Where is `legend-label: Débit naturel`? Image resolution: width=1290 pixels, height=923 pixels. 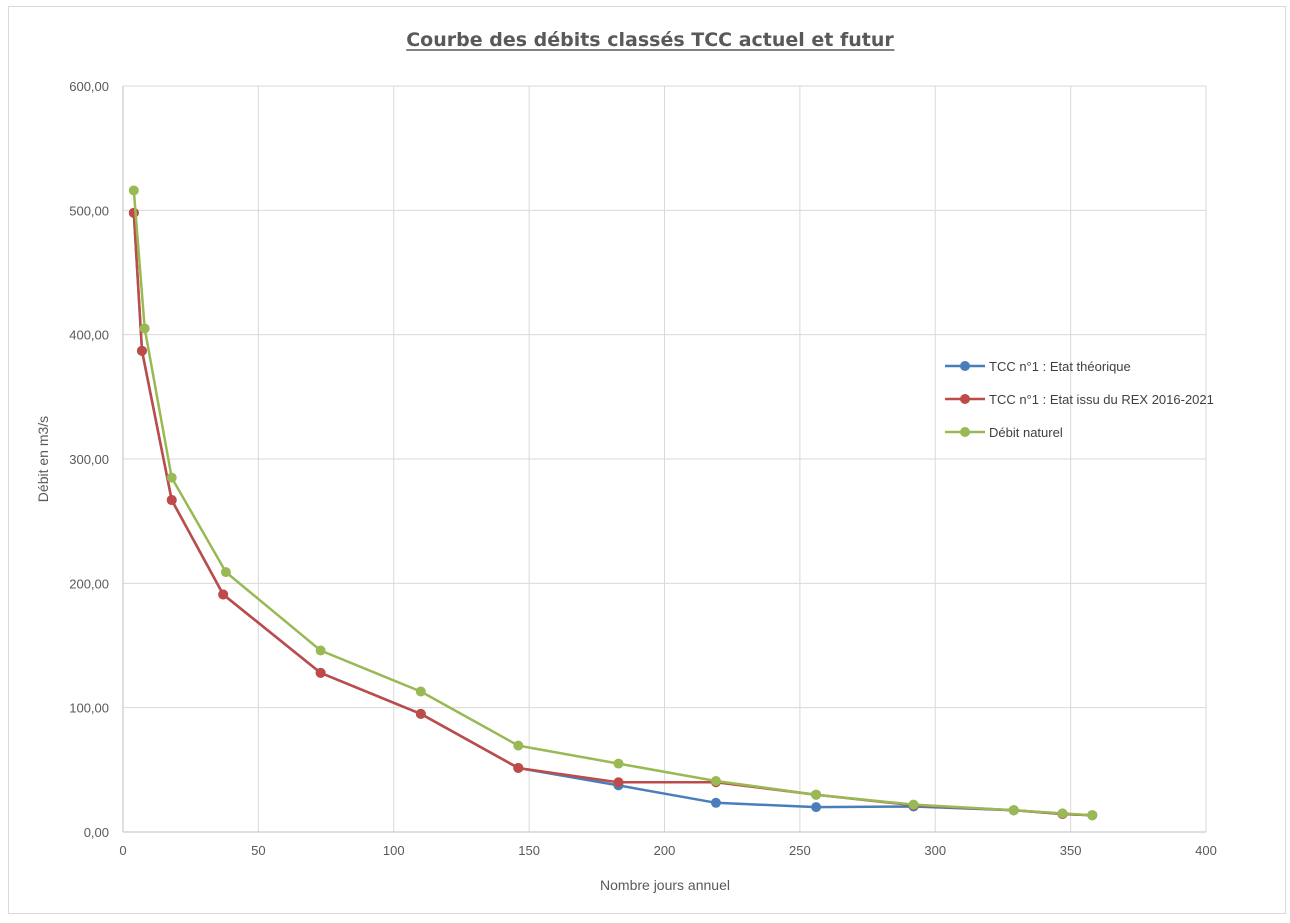 legend-label: Débit naturel is located at coordinates (1026, 432).